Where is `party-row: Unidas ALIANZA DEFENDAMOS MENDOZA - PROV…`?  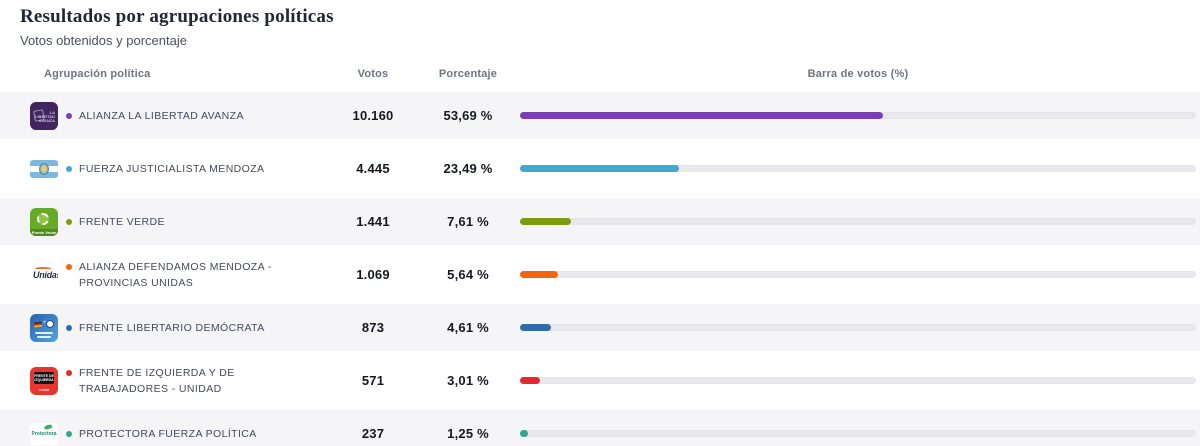 party-row: Unidas ALIANZA DEFENDAMOS MENDOZA - PROV… is located at coordinates (600, 274).